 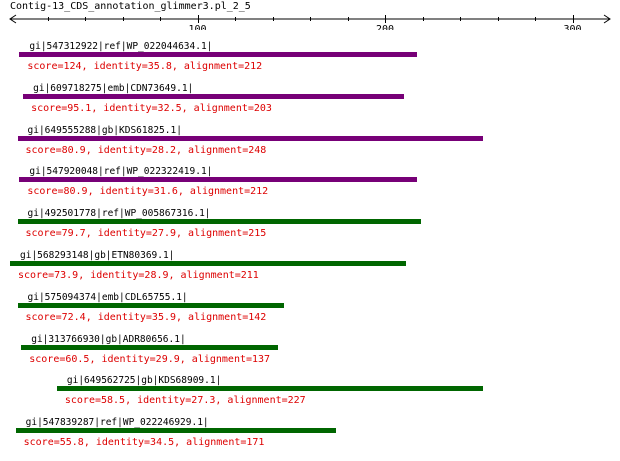 I want to click on hit-score-label: score=55.8, identity=34.5, alignment=171, so click(x=144, y=443).